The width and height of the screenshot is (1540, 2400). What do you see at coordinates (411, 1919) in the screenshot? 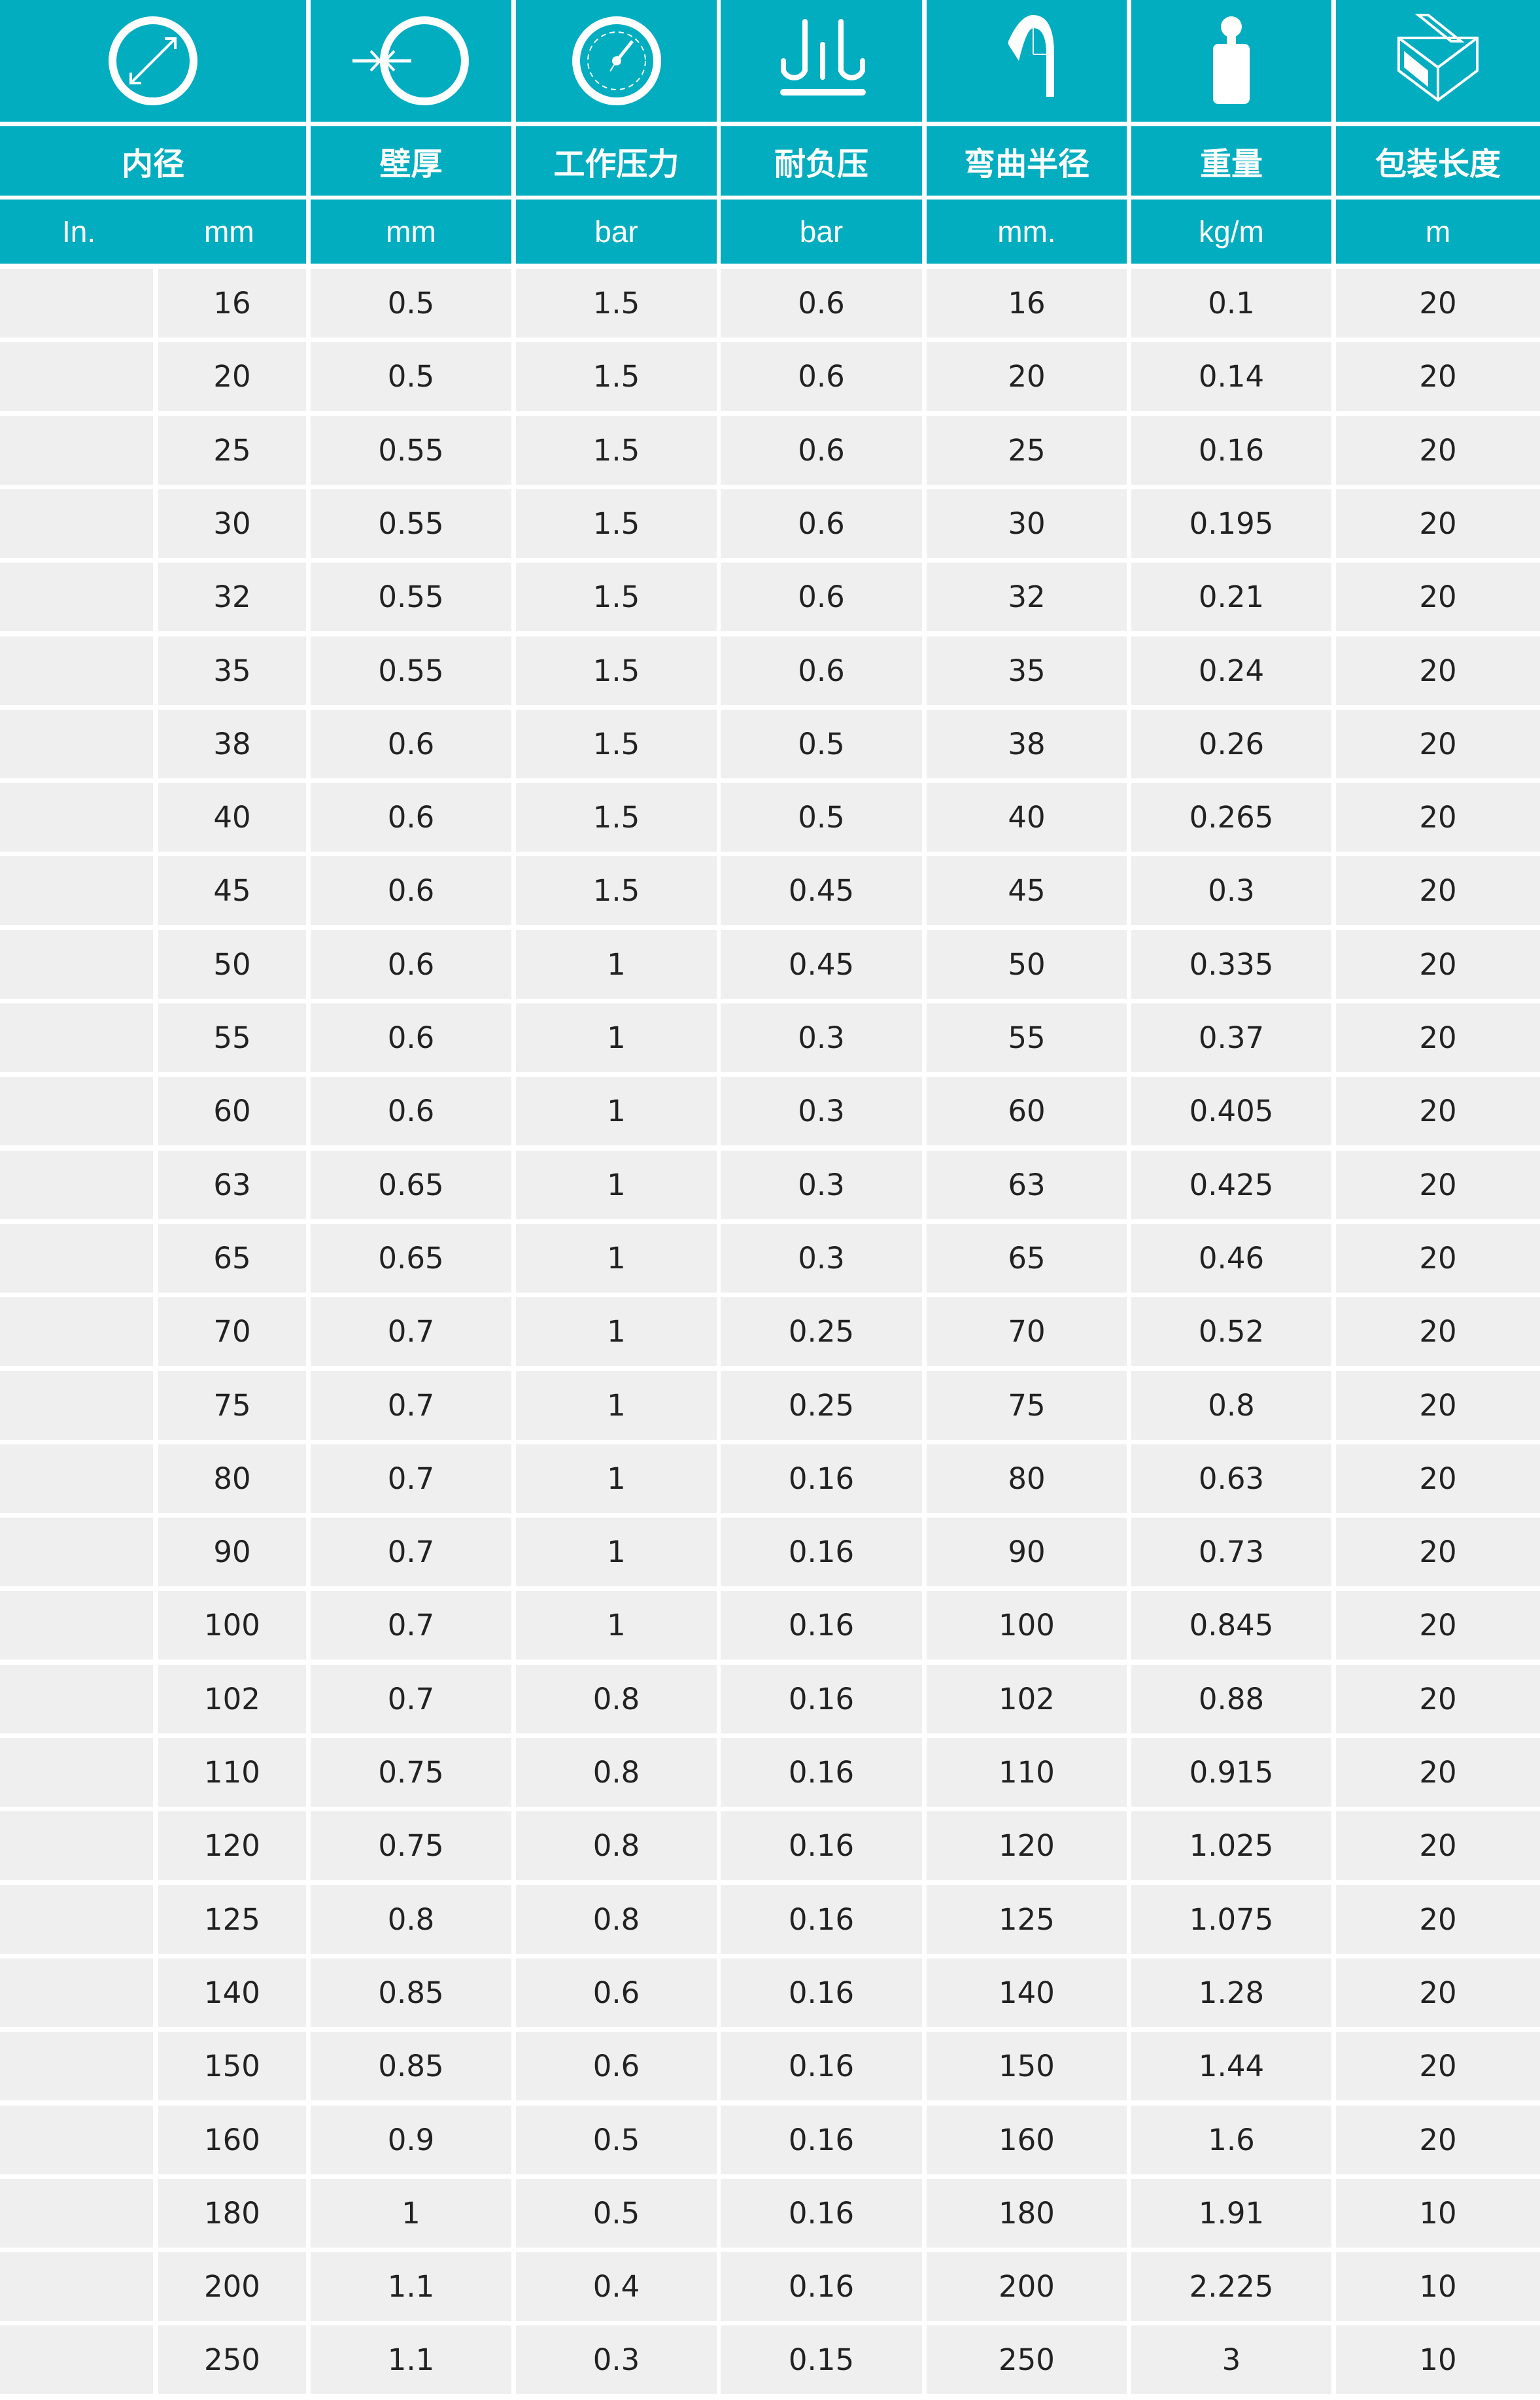
I see `cell-wall-thickness: 0.8` at bounding box center [411, 1919].